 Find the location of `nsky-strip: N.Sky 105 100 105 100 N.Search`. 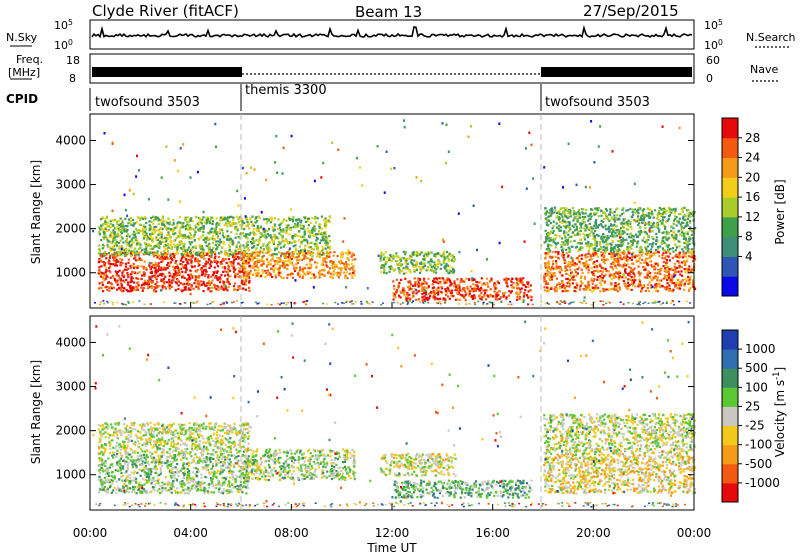

nsky-strip: N.Sky 105 100 105 100 N.Search is located at coordinates (401, 35).